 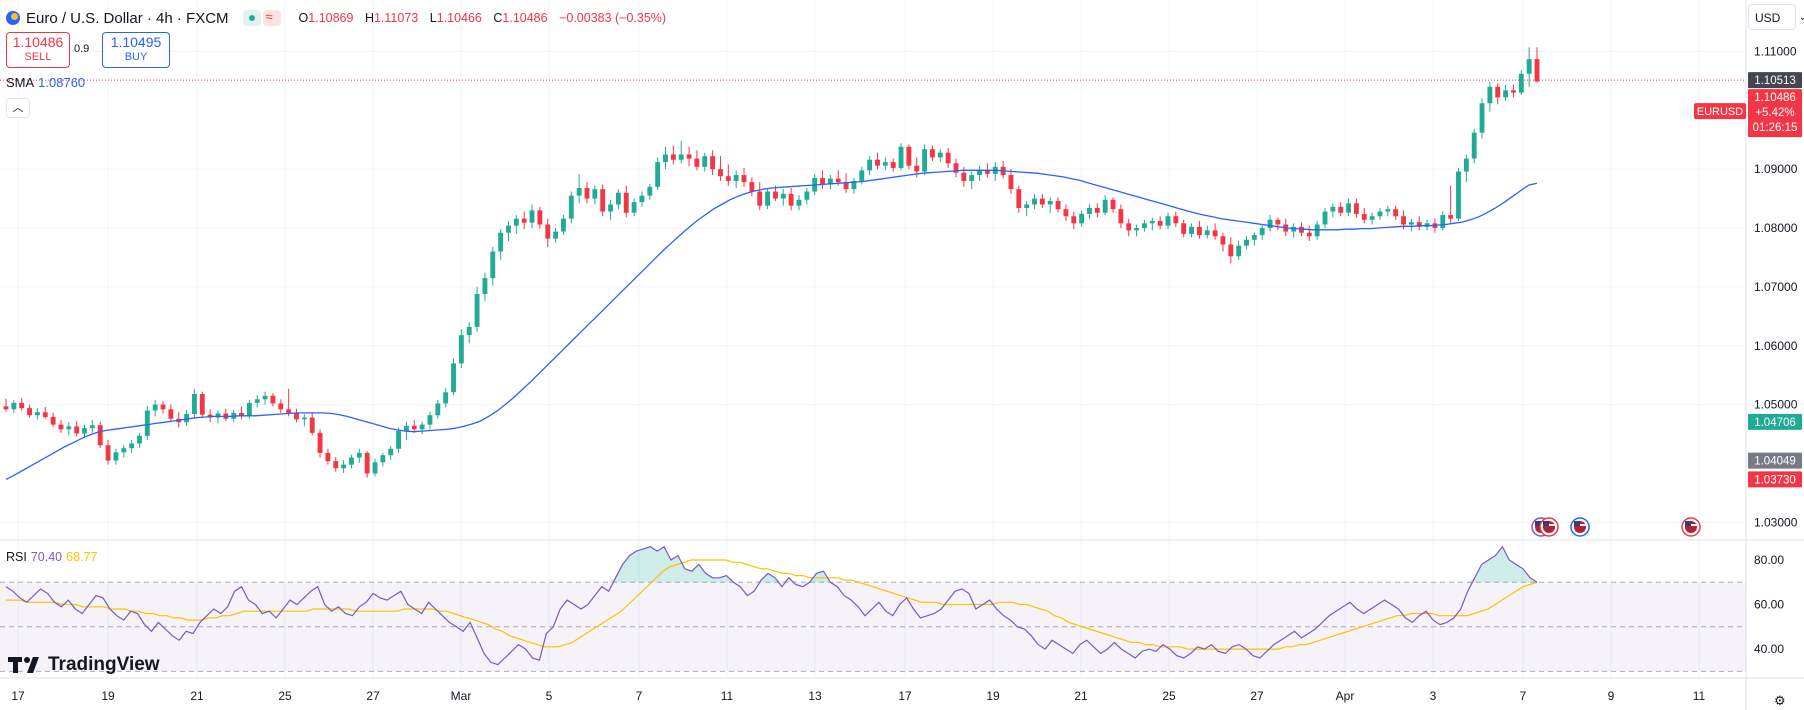 What do you see at coordinates (1776, 169) in the screenshot?
I see `price-tick-label: 1.09000` at bounding box center [1776, 169].